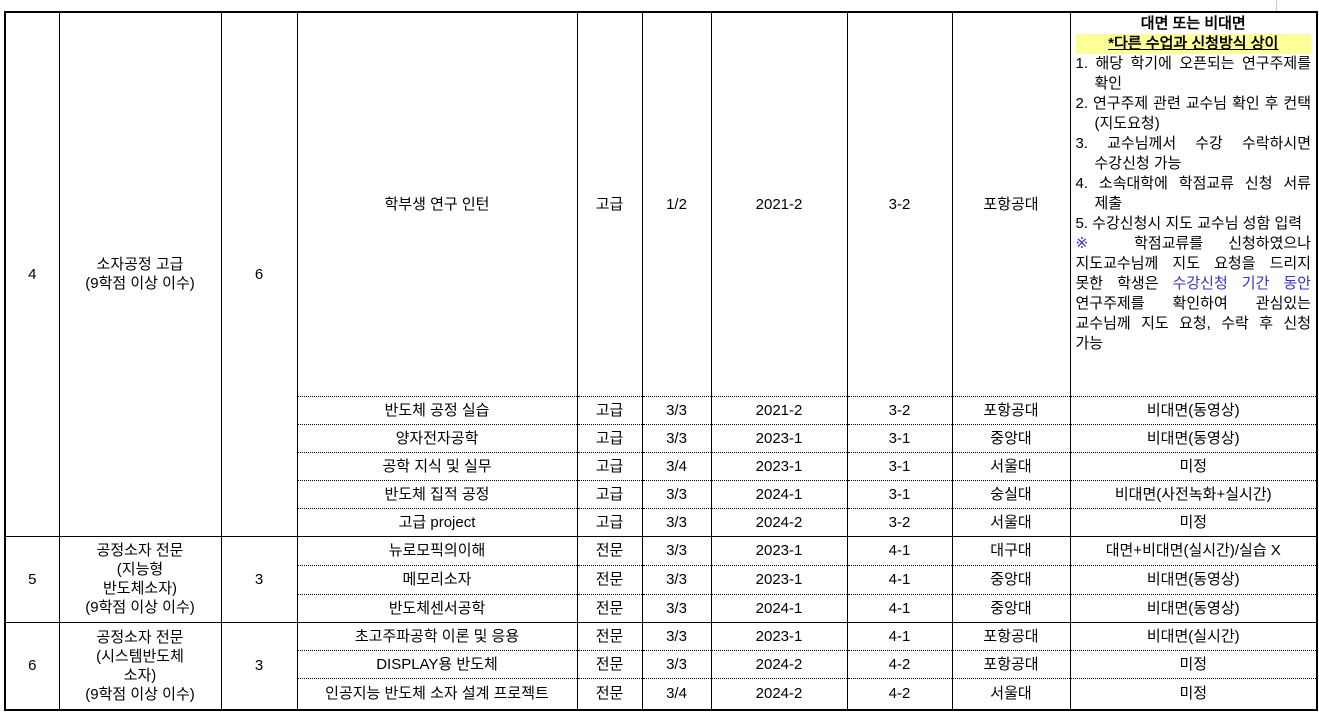  Describe the element at coordinates (258, 273) in the screenshot. I see `cell-credits: 6` at that location.